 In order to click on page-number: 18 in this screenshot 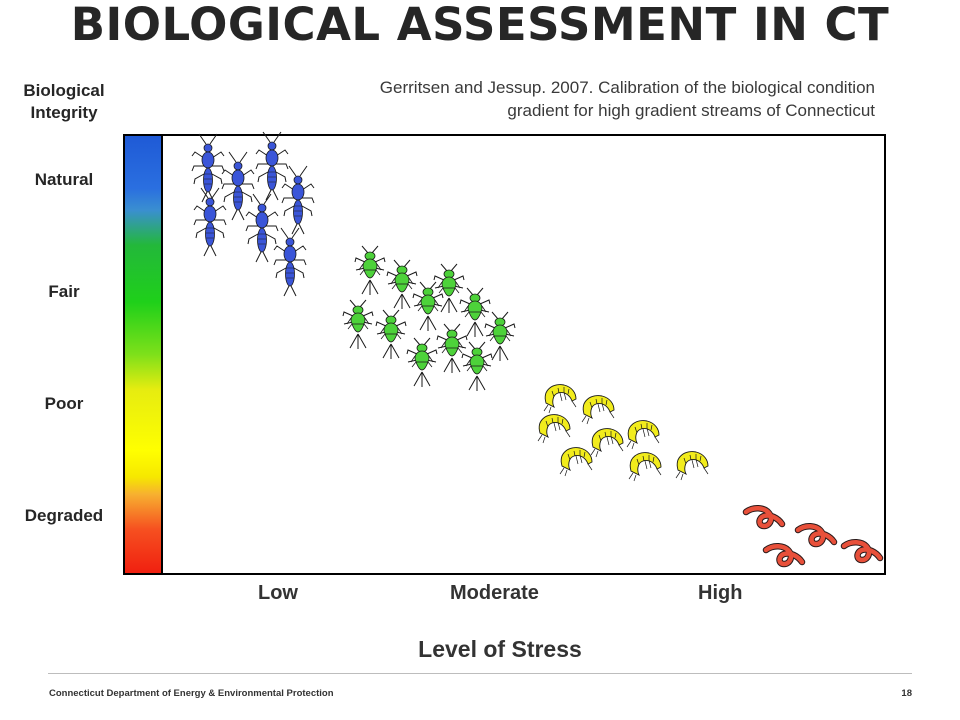, I will do `click(906, 693)`.